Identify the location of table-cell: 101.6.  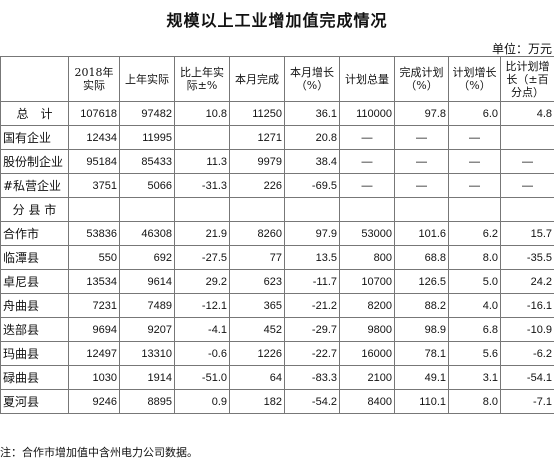
(421, 233).